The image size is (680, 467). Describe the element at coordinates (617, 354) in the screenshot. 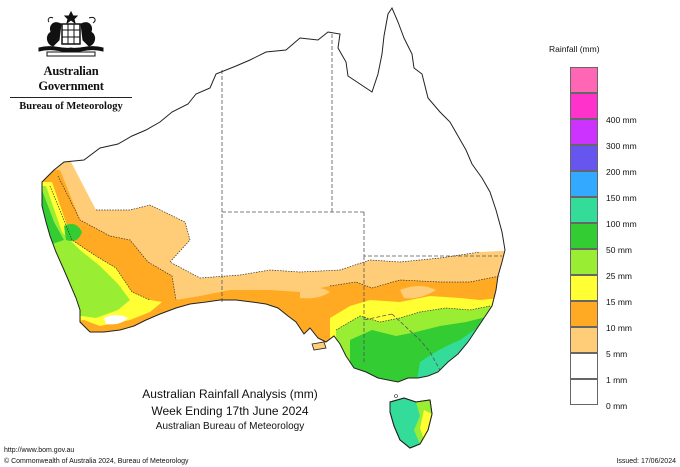

I see `legend-label: 5 mm` at that location.